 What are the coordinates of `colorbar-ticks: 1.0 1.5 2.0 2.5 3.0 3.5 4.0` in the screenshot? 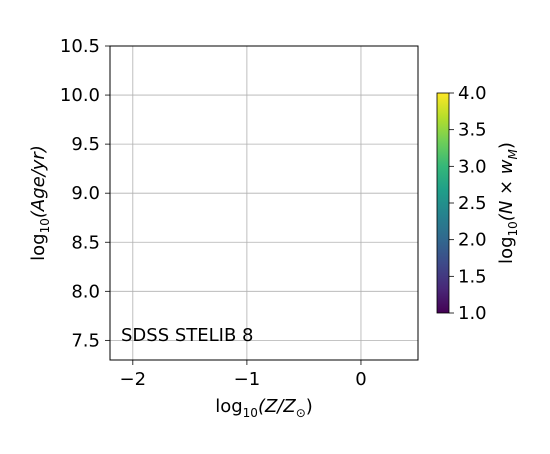 It's located at (468, 203).